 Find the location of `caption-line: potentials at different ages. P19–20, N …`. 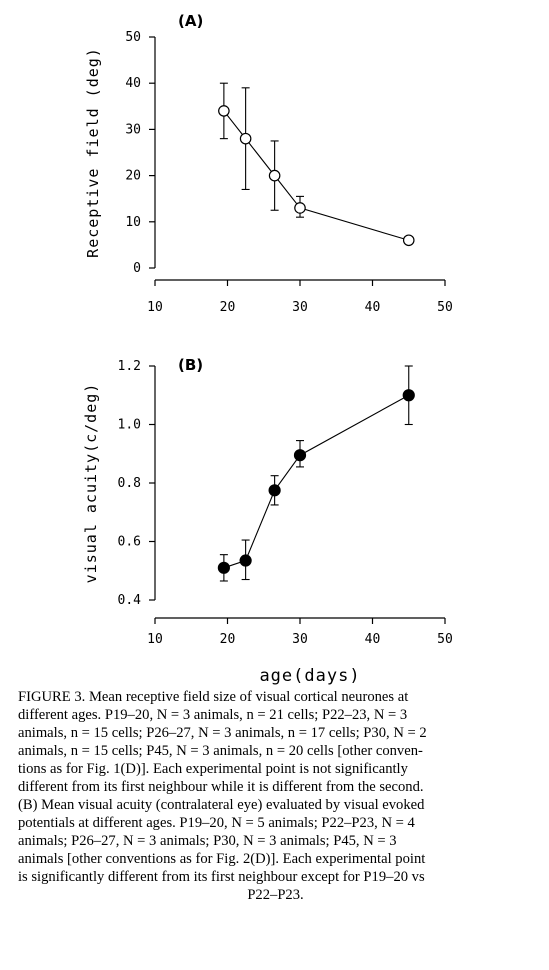

caption-line: potentials at different ages. P19–20, N … is located at coordinates (216, 823).